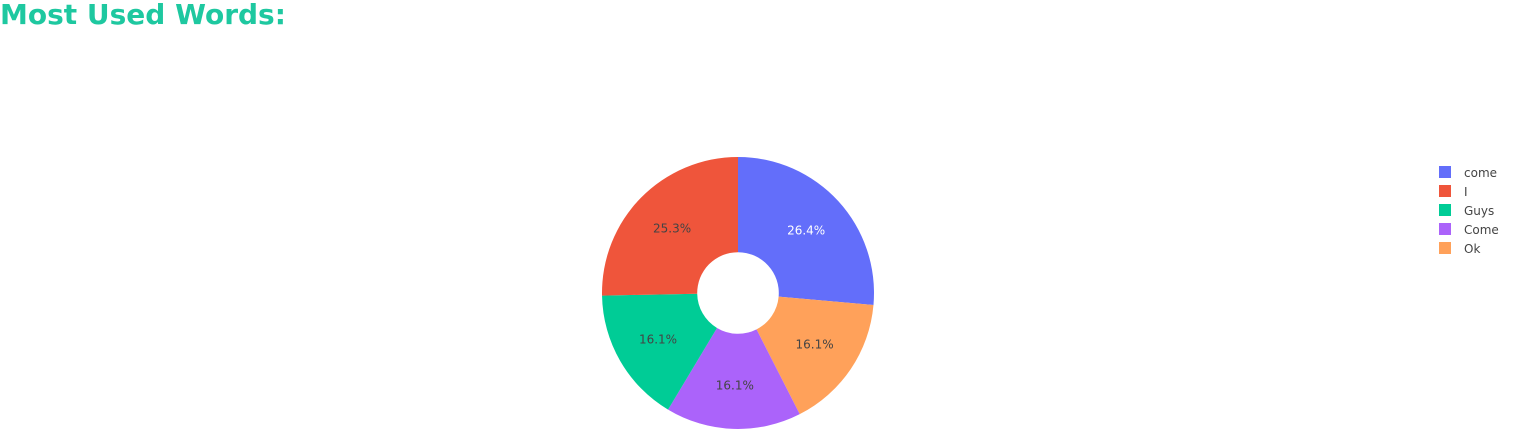 The width and height of the screenshot is (1518, 440). I want to click on legend-label-ok-4: Ok, so click(1472, 249).